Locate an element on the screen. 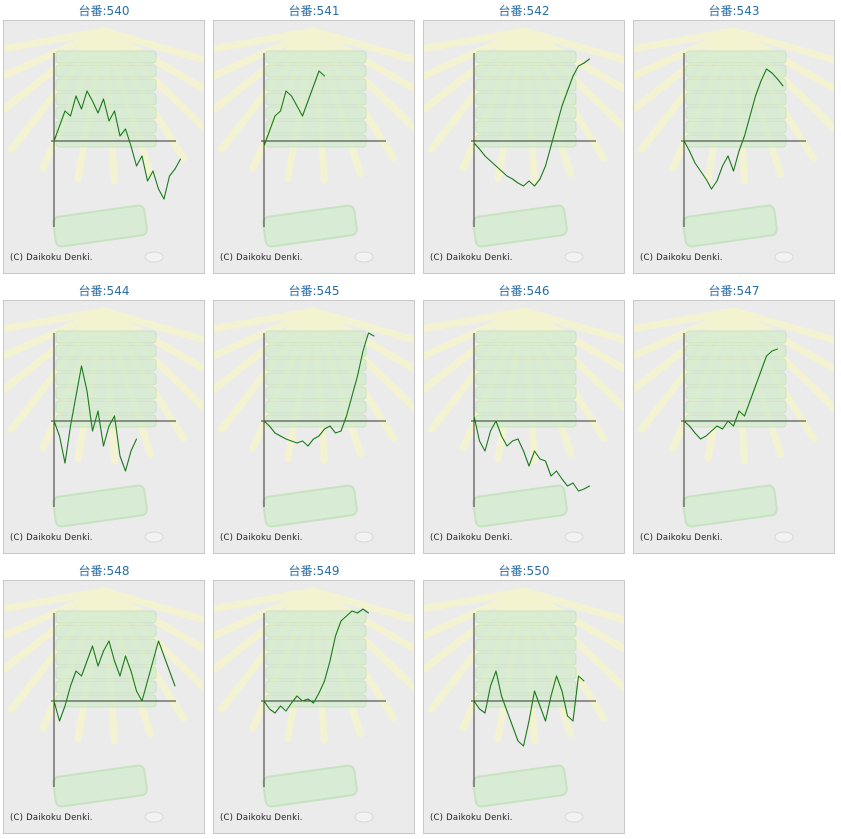 This screenshot has width=841, height=839. machine-chart-card: 台番:547 (C) Daikoku Denki. is located at coordinates (734, 418).